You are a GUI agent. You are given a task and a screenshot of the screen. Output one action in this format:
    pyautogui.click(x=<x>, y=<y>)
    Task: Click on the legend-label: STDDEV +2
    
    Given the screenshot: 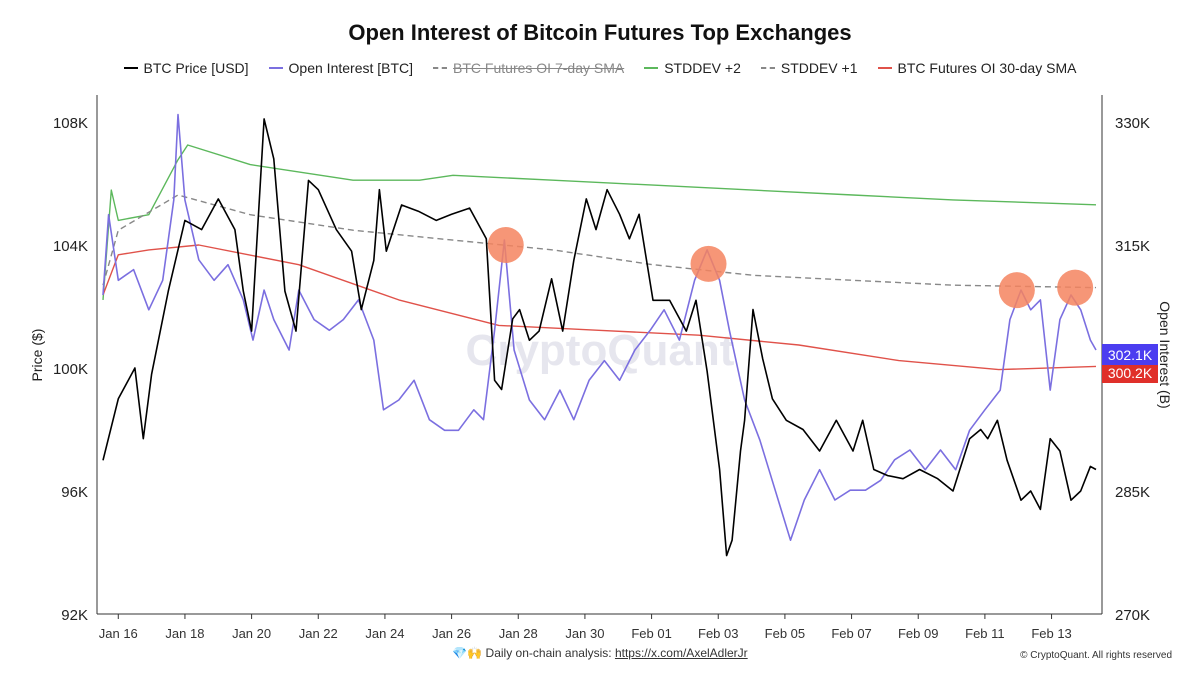 What is the action you would take?
    pyautogui.click(x=702, y=68)
    